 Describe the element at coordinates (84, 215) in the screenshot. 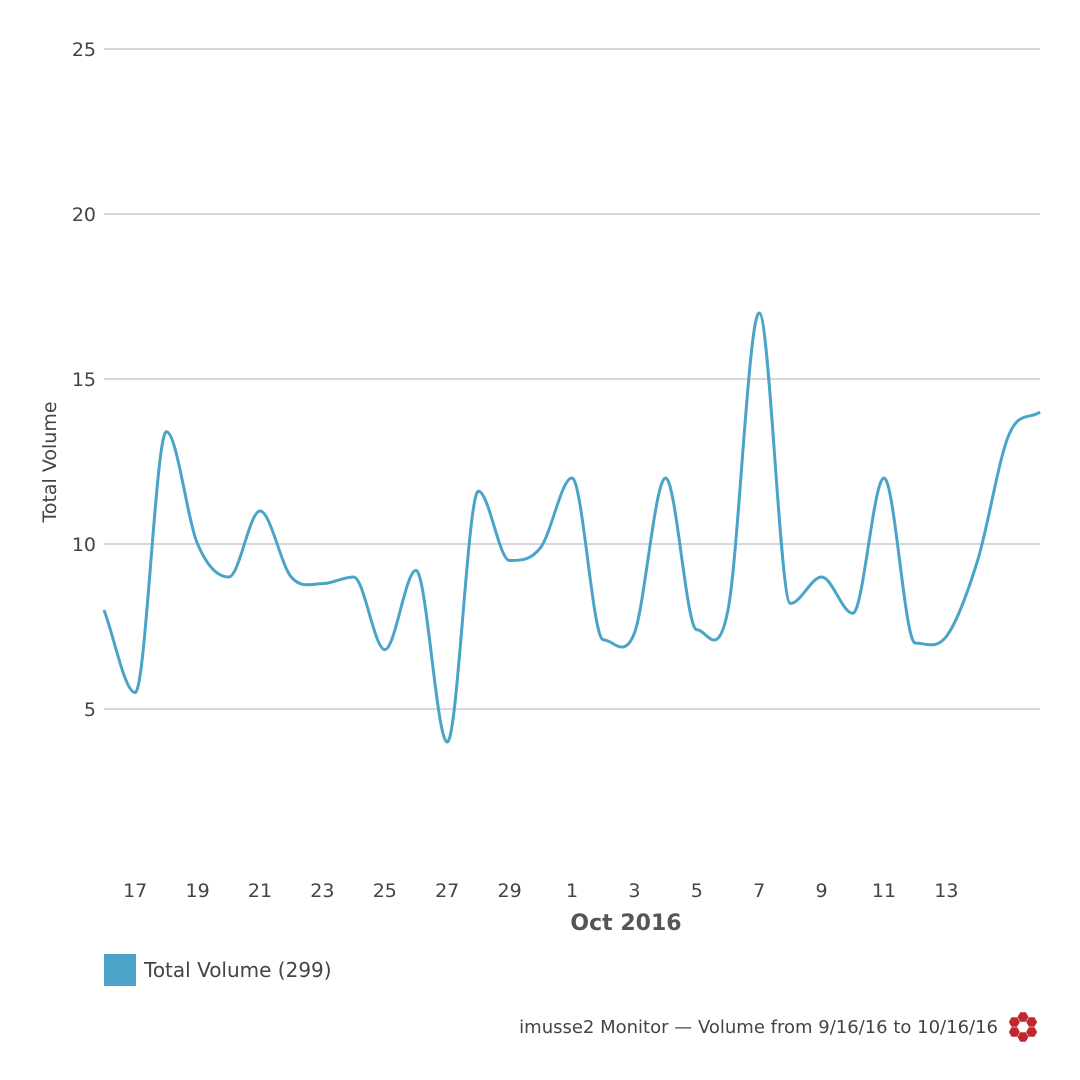

I see `y-tick-label: 20` at that location.